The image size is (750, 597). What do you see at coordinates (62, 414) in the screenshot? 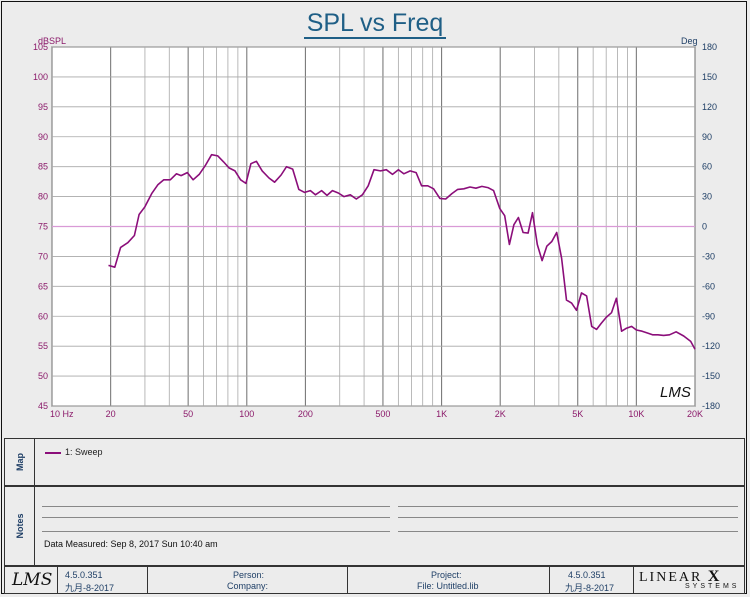
I see `x-tick-label: 10 Hz` at bounding box center [62, 414].